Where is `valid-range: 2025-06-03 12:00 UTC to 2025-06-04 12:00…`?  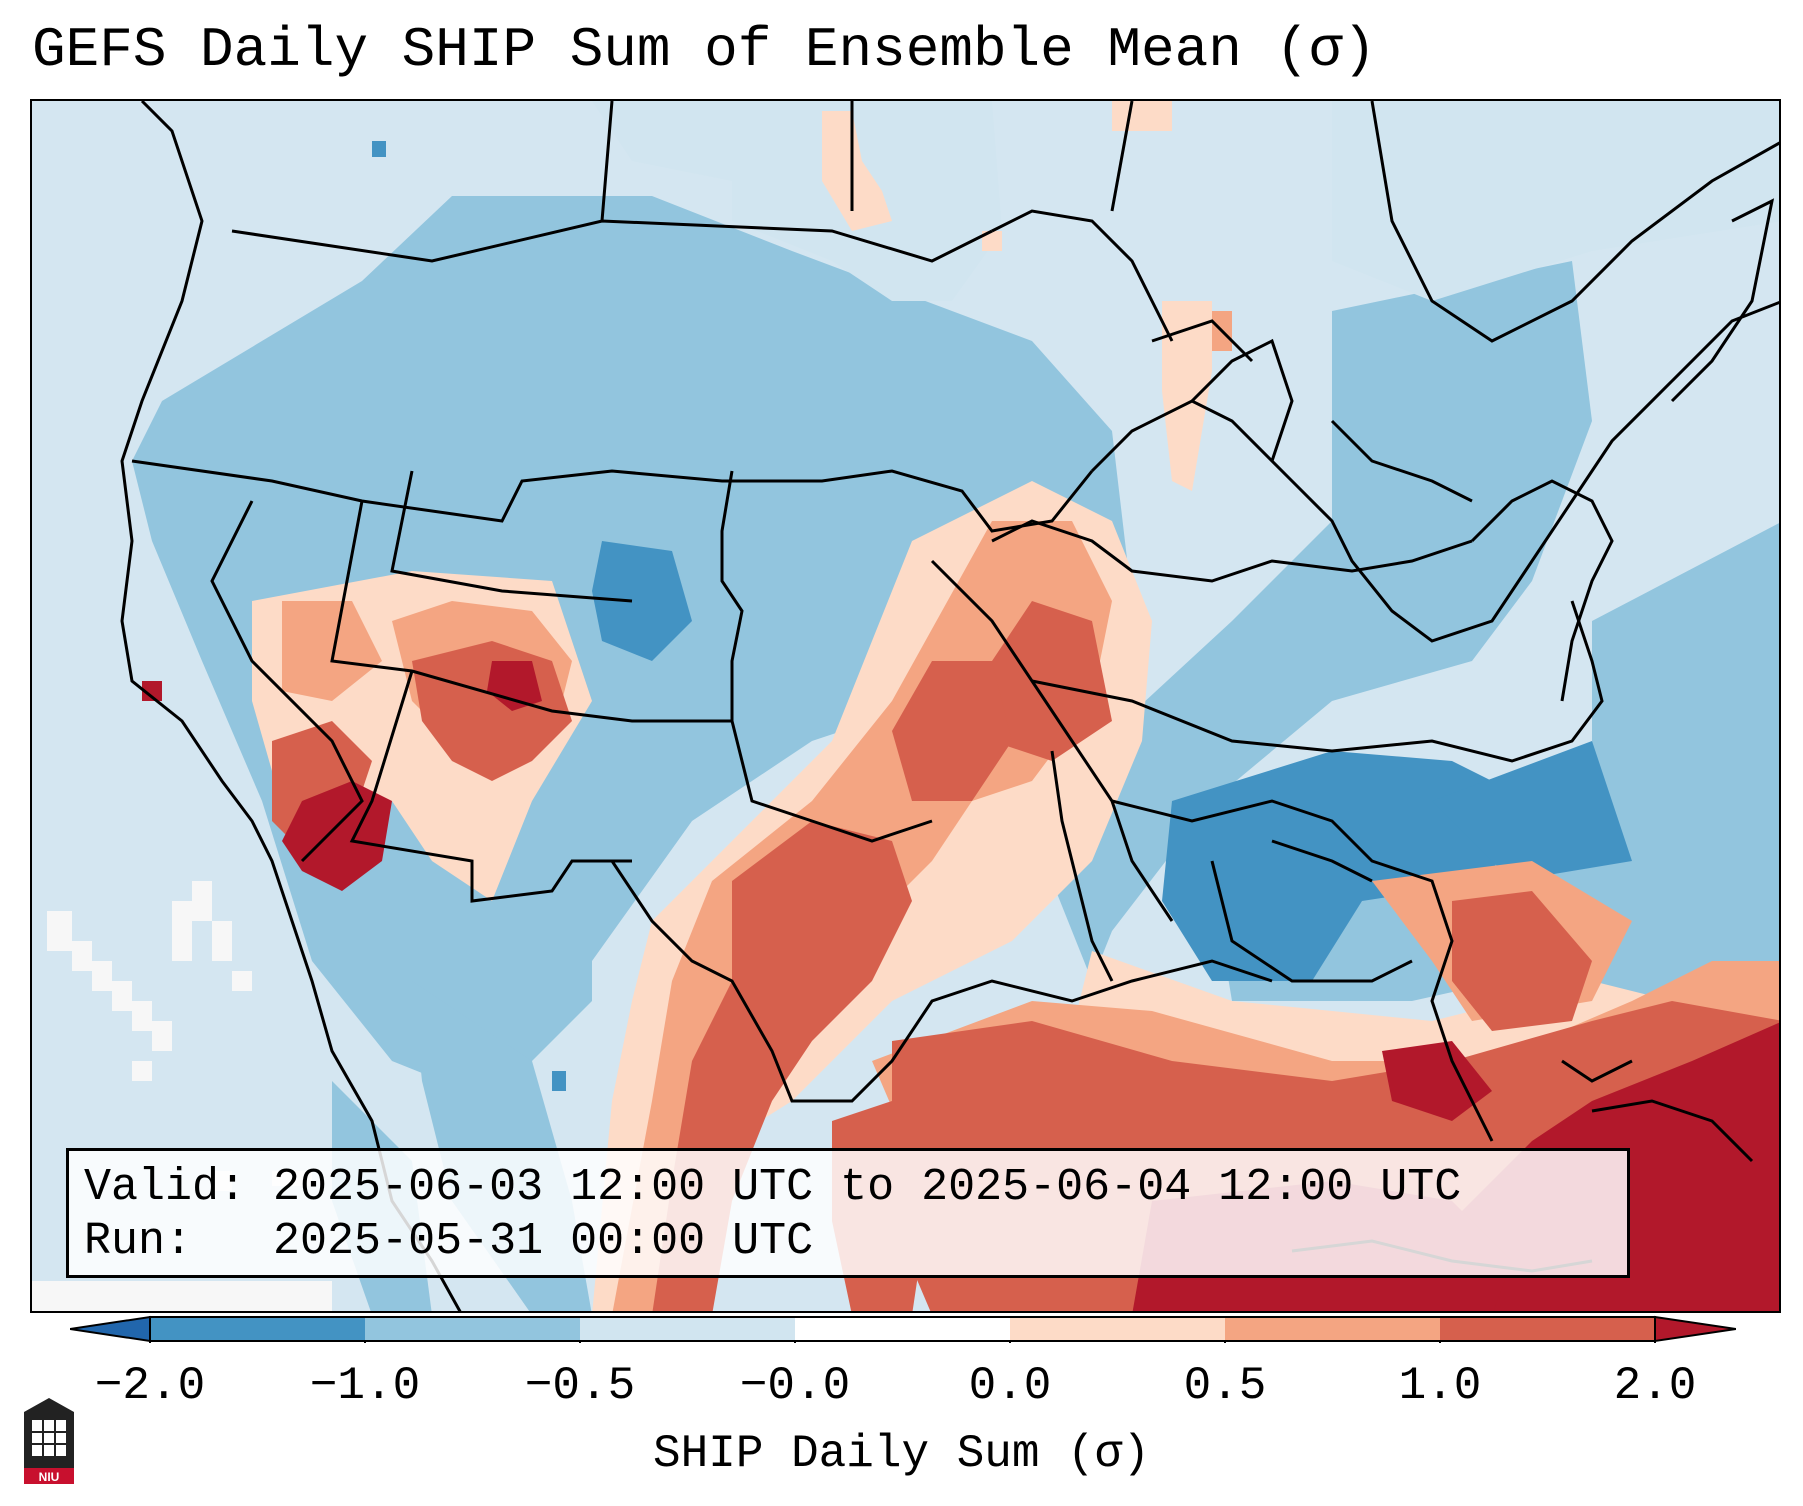 valid-range: 2025-06-03 12:00 UTC to 2025-06-04 12:00… is located at coordinates (867, 1187).